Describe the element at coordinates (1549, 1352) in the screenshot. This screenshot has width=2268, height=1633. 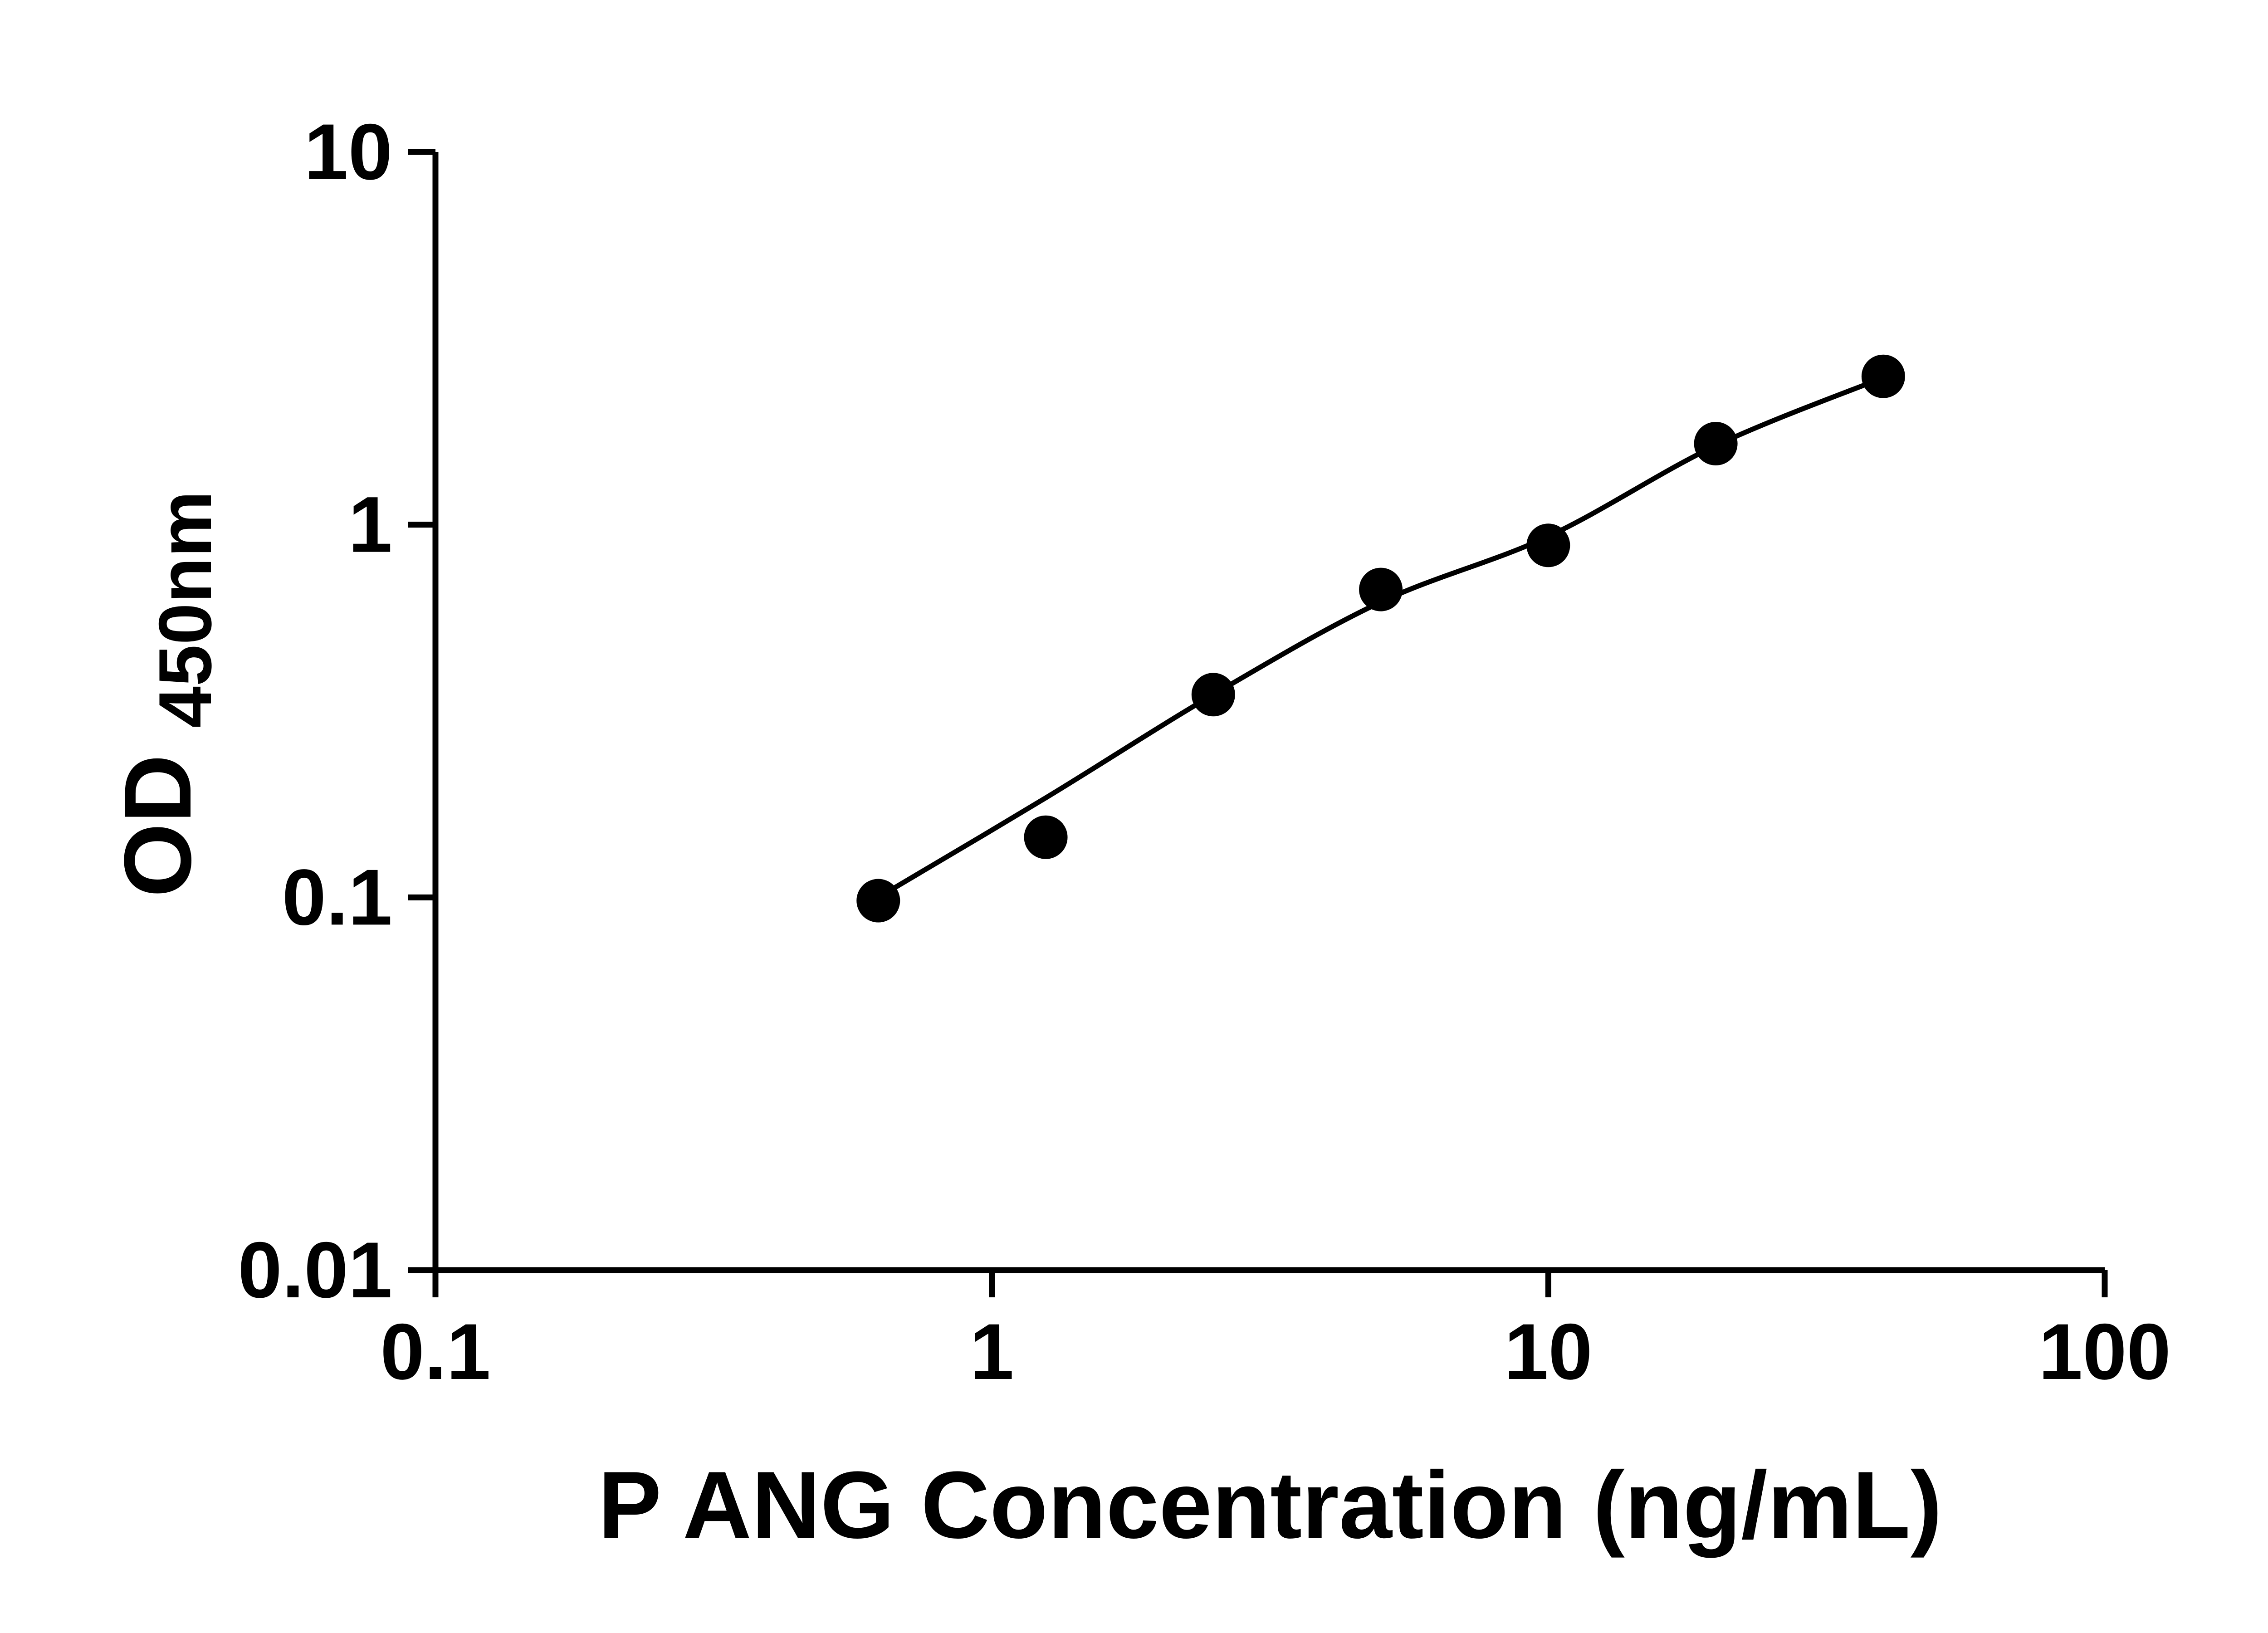
I see `x-tick-label: 10` at that location.